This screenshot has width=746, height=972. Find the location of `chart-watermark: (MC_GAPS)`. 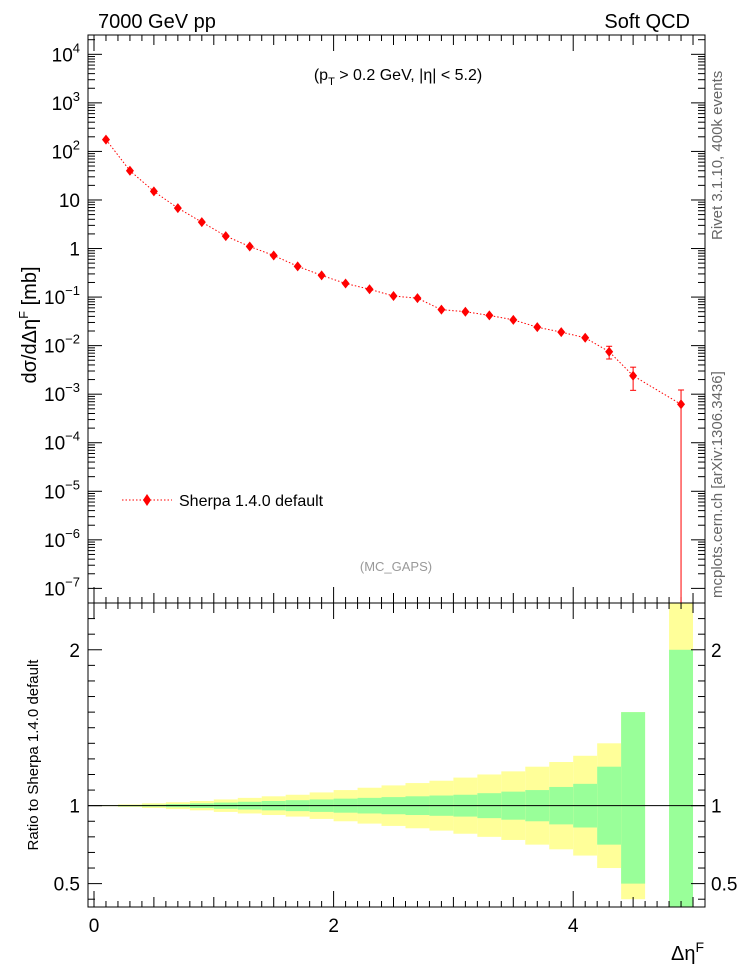

chart-watermark: (MC_GAPS) is located at coordinates (396, 566).